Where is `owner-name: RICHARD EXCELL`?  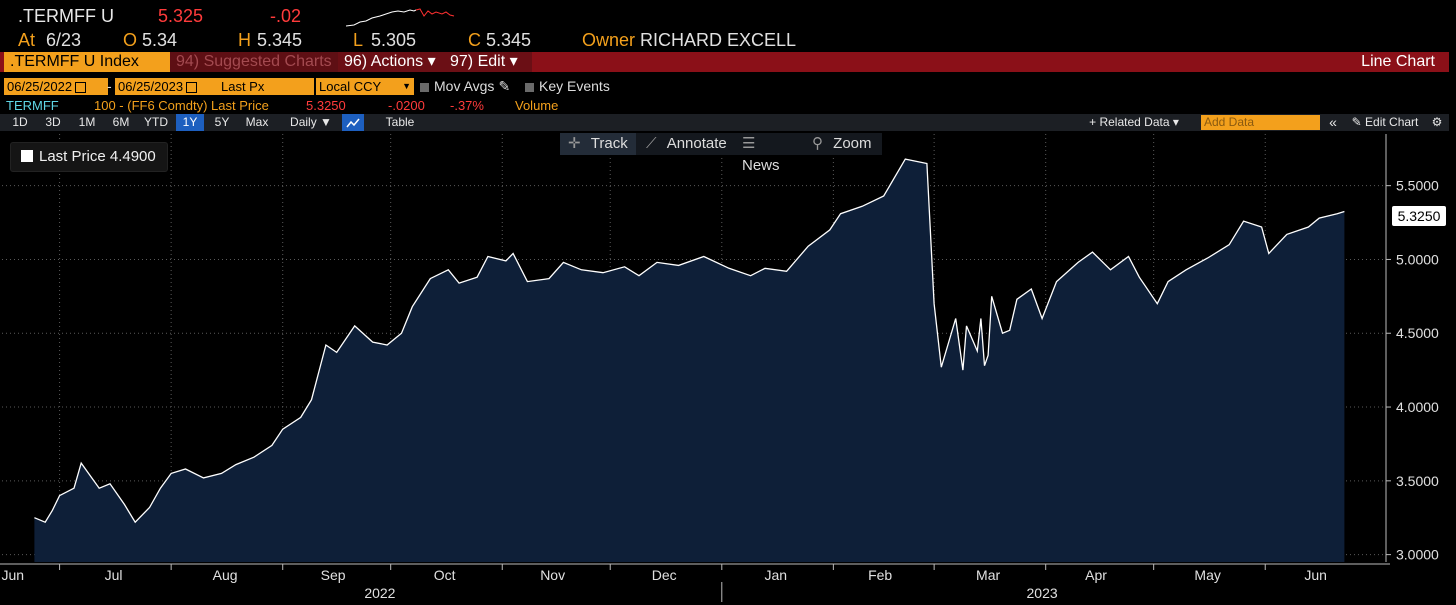
owner-name: RICHARD EXCELL is located at coordinates (718, 40).